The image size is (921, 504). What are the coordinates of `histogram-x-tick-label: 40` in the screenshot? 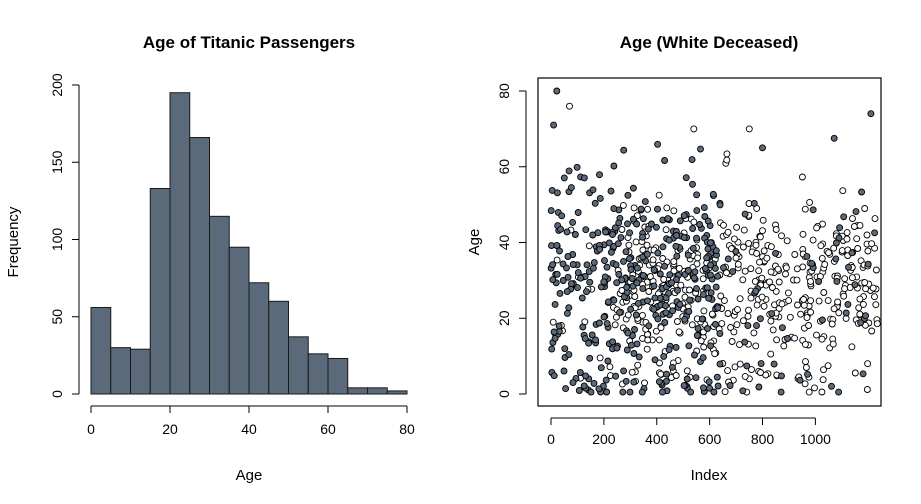 It's located at (249, 429).